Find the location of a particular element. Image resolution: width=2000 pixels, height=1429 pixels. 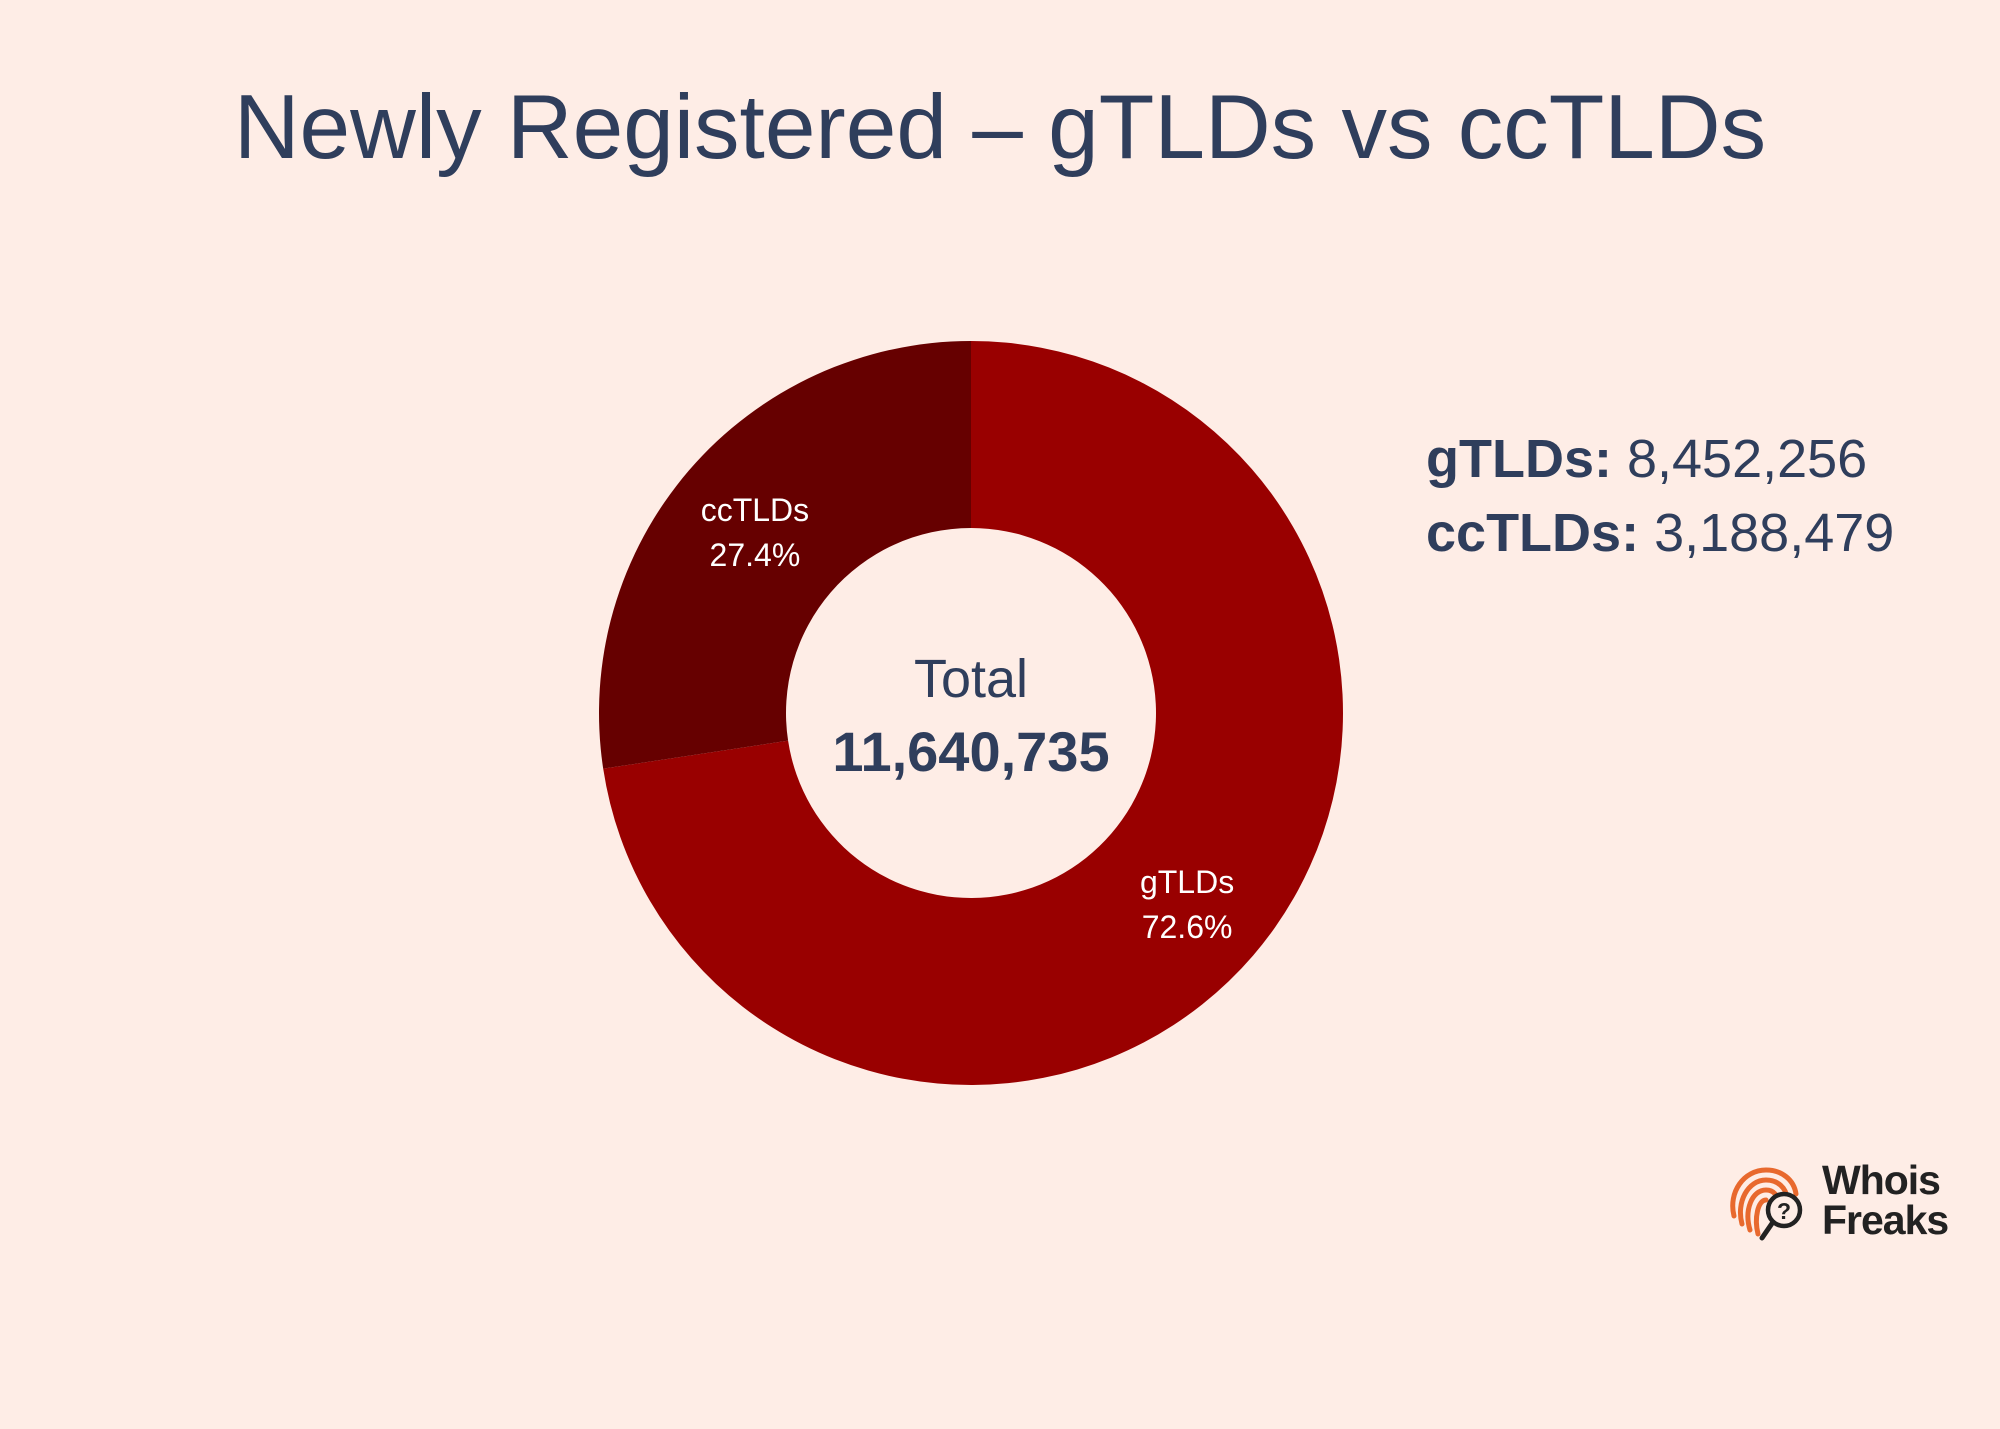

legend-key: ccTLDs: is located at coordinates (1533, 533).